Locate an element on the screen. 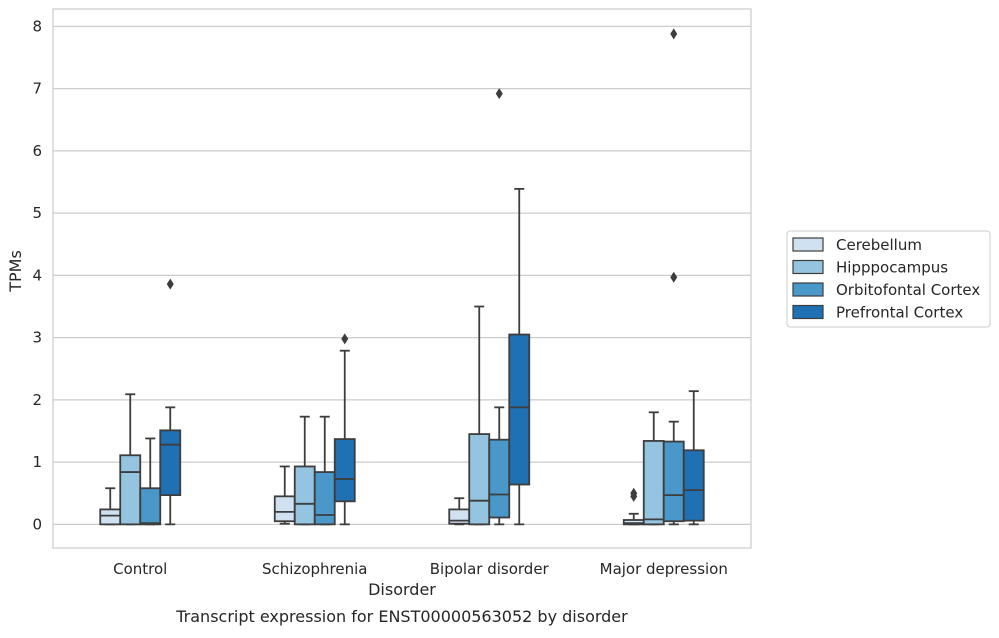  x-tick-label: Schizophrenia is located at coordinates (314, 569).